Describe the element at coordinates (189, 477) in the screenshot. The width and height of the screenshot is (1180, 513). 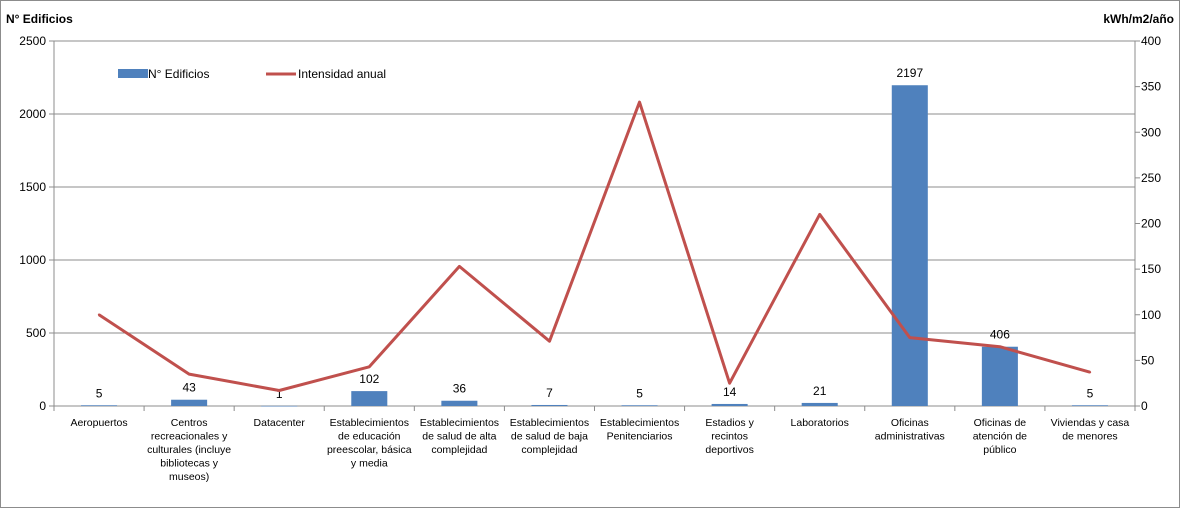
I see `x-tick-label-line: museos)` at that location.